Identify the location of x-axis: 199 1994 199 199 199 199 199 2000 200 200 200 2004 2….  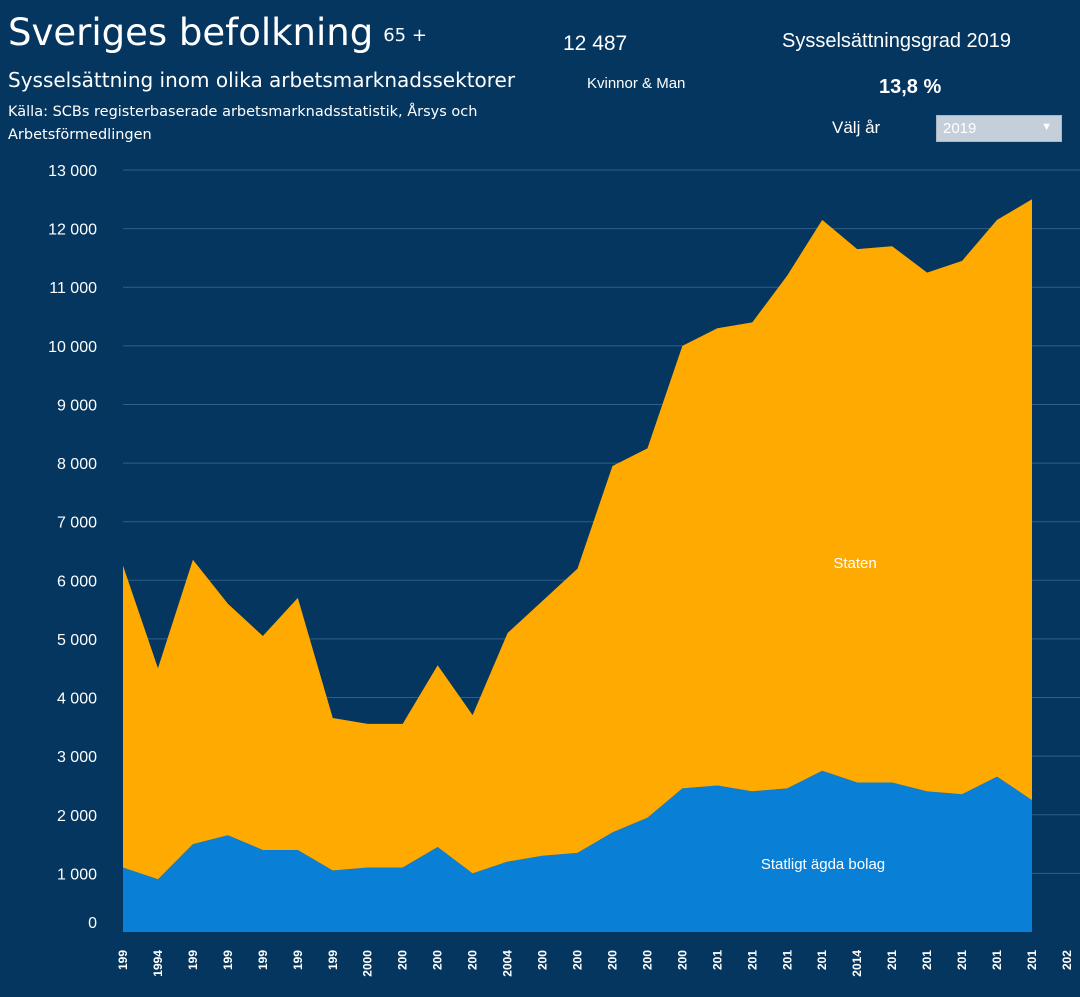
(595, 963).